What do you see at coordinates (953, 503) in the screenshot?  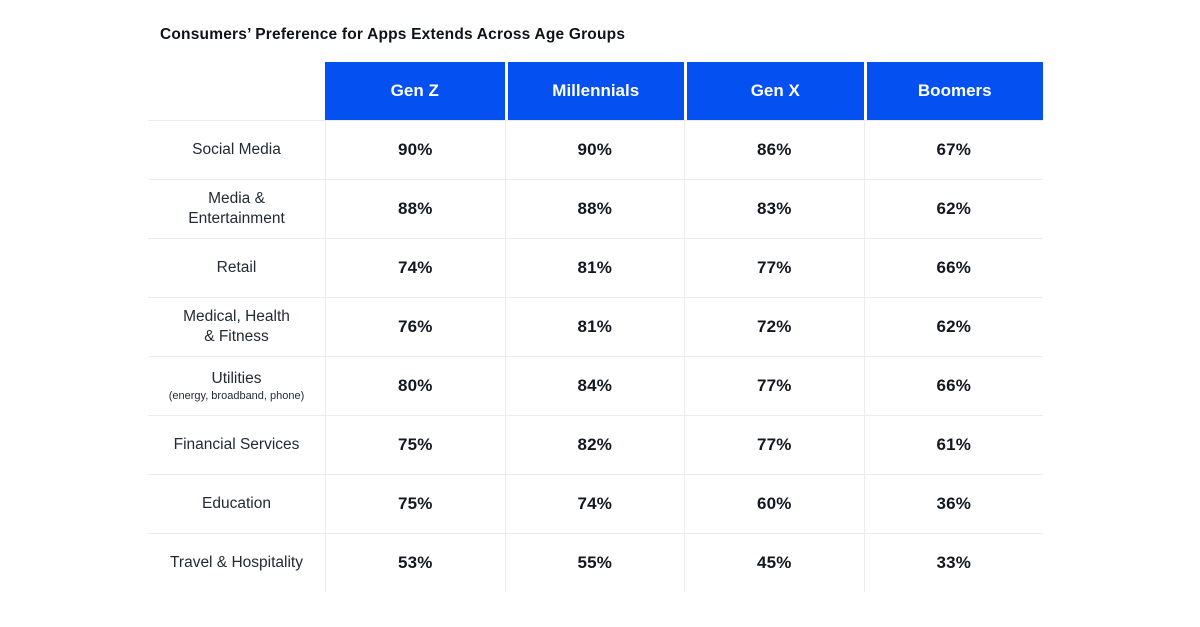 I see `value-cell: 36%` at bounding box center [953, 503].